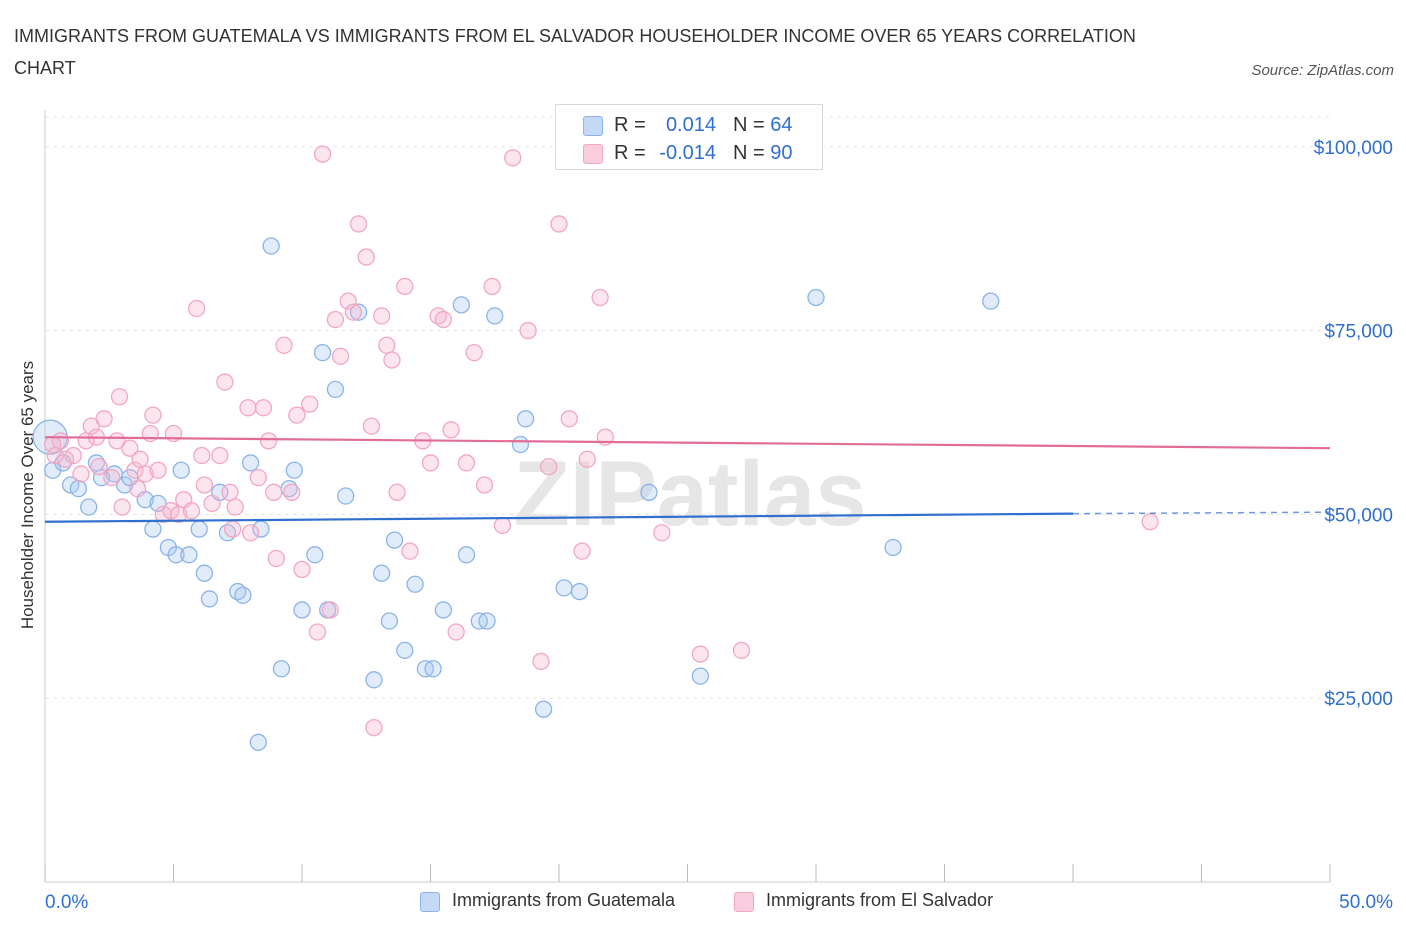  I want to click on chart-source: Source: ZipAtlas.com, so click(1322, 70).